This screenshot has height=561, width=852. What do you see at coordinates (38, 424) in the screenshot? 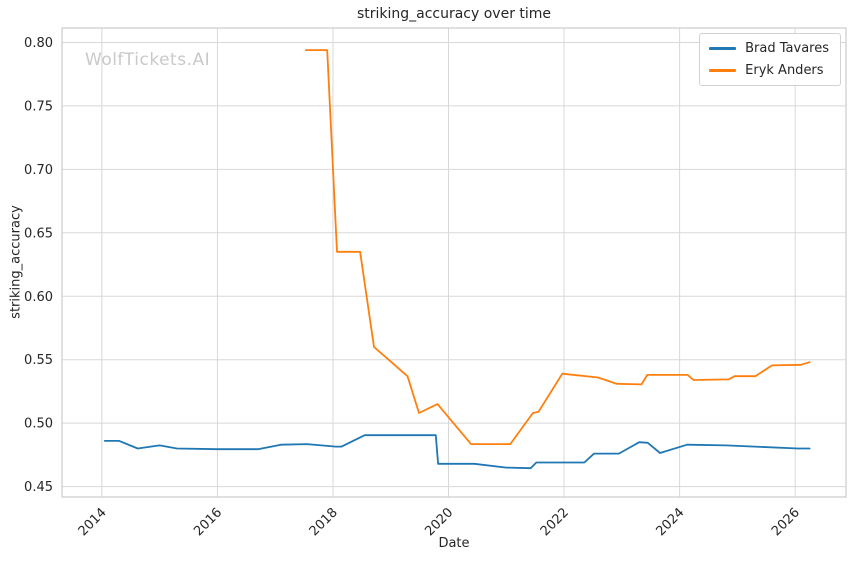
I see `y-tick-label: 0.50` at bounding box center [38, 424].